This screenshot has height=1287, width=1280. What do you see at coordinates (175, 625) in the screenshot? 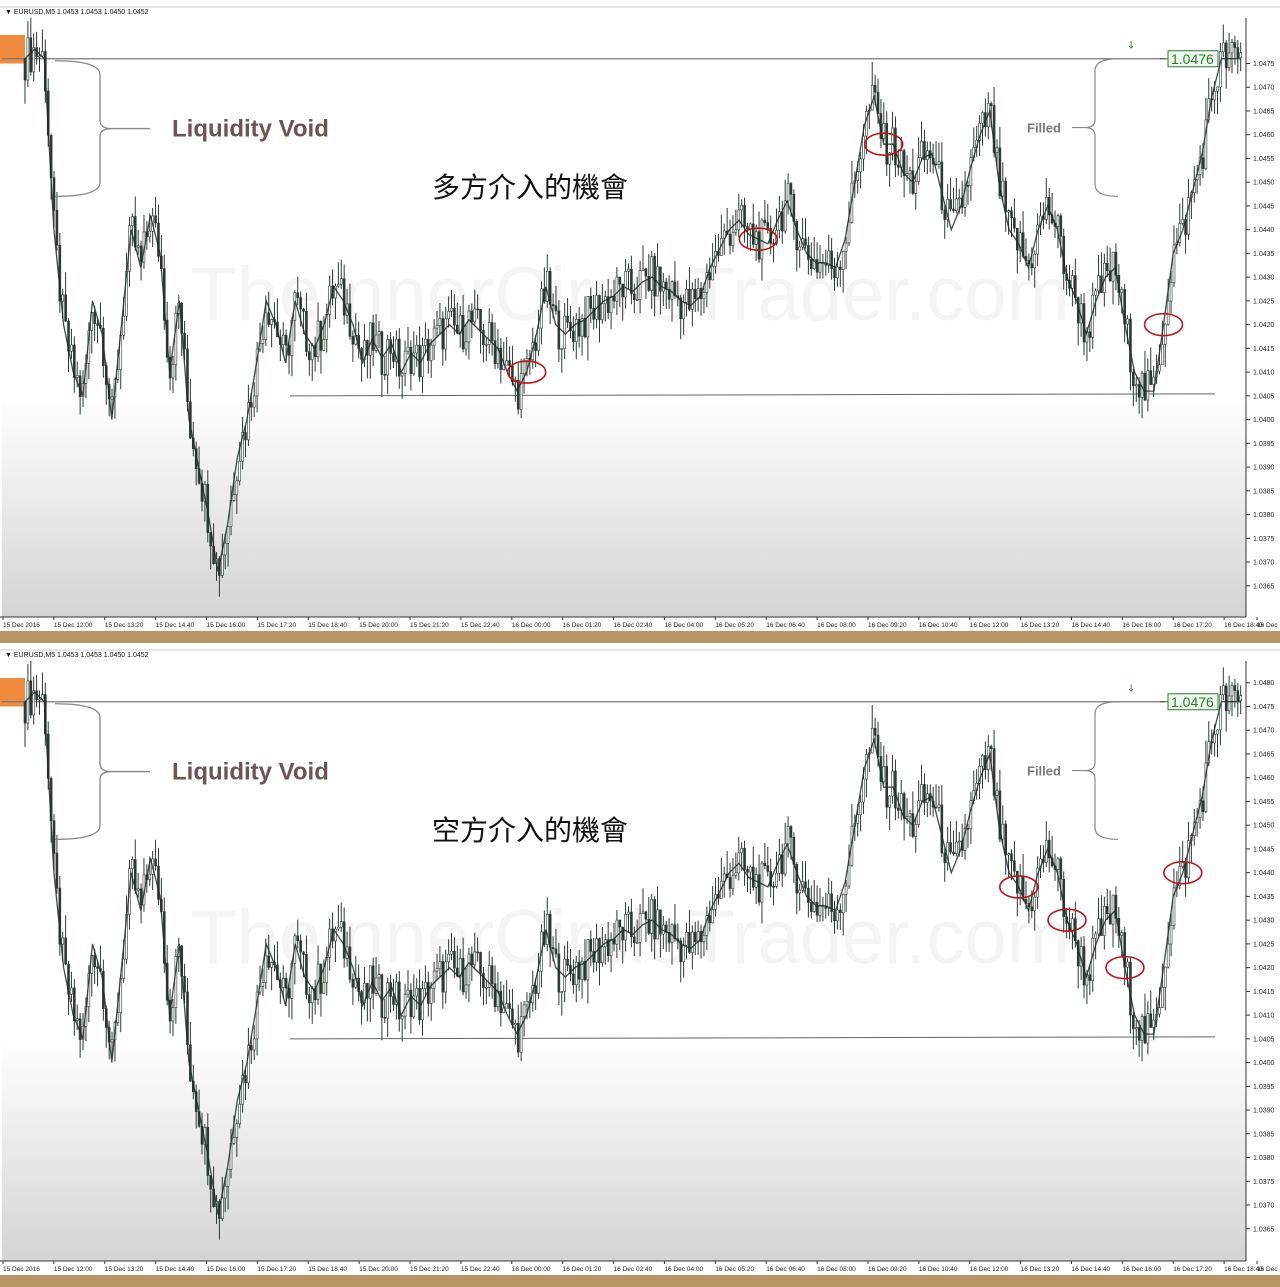
I see `time-tick-label: 15 Dec 14:40` at bounding box center [175, 625].